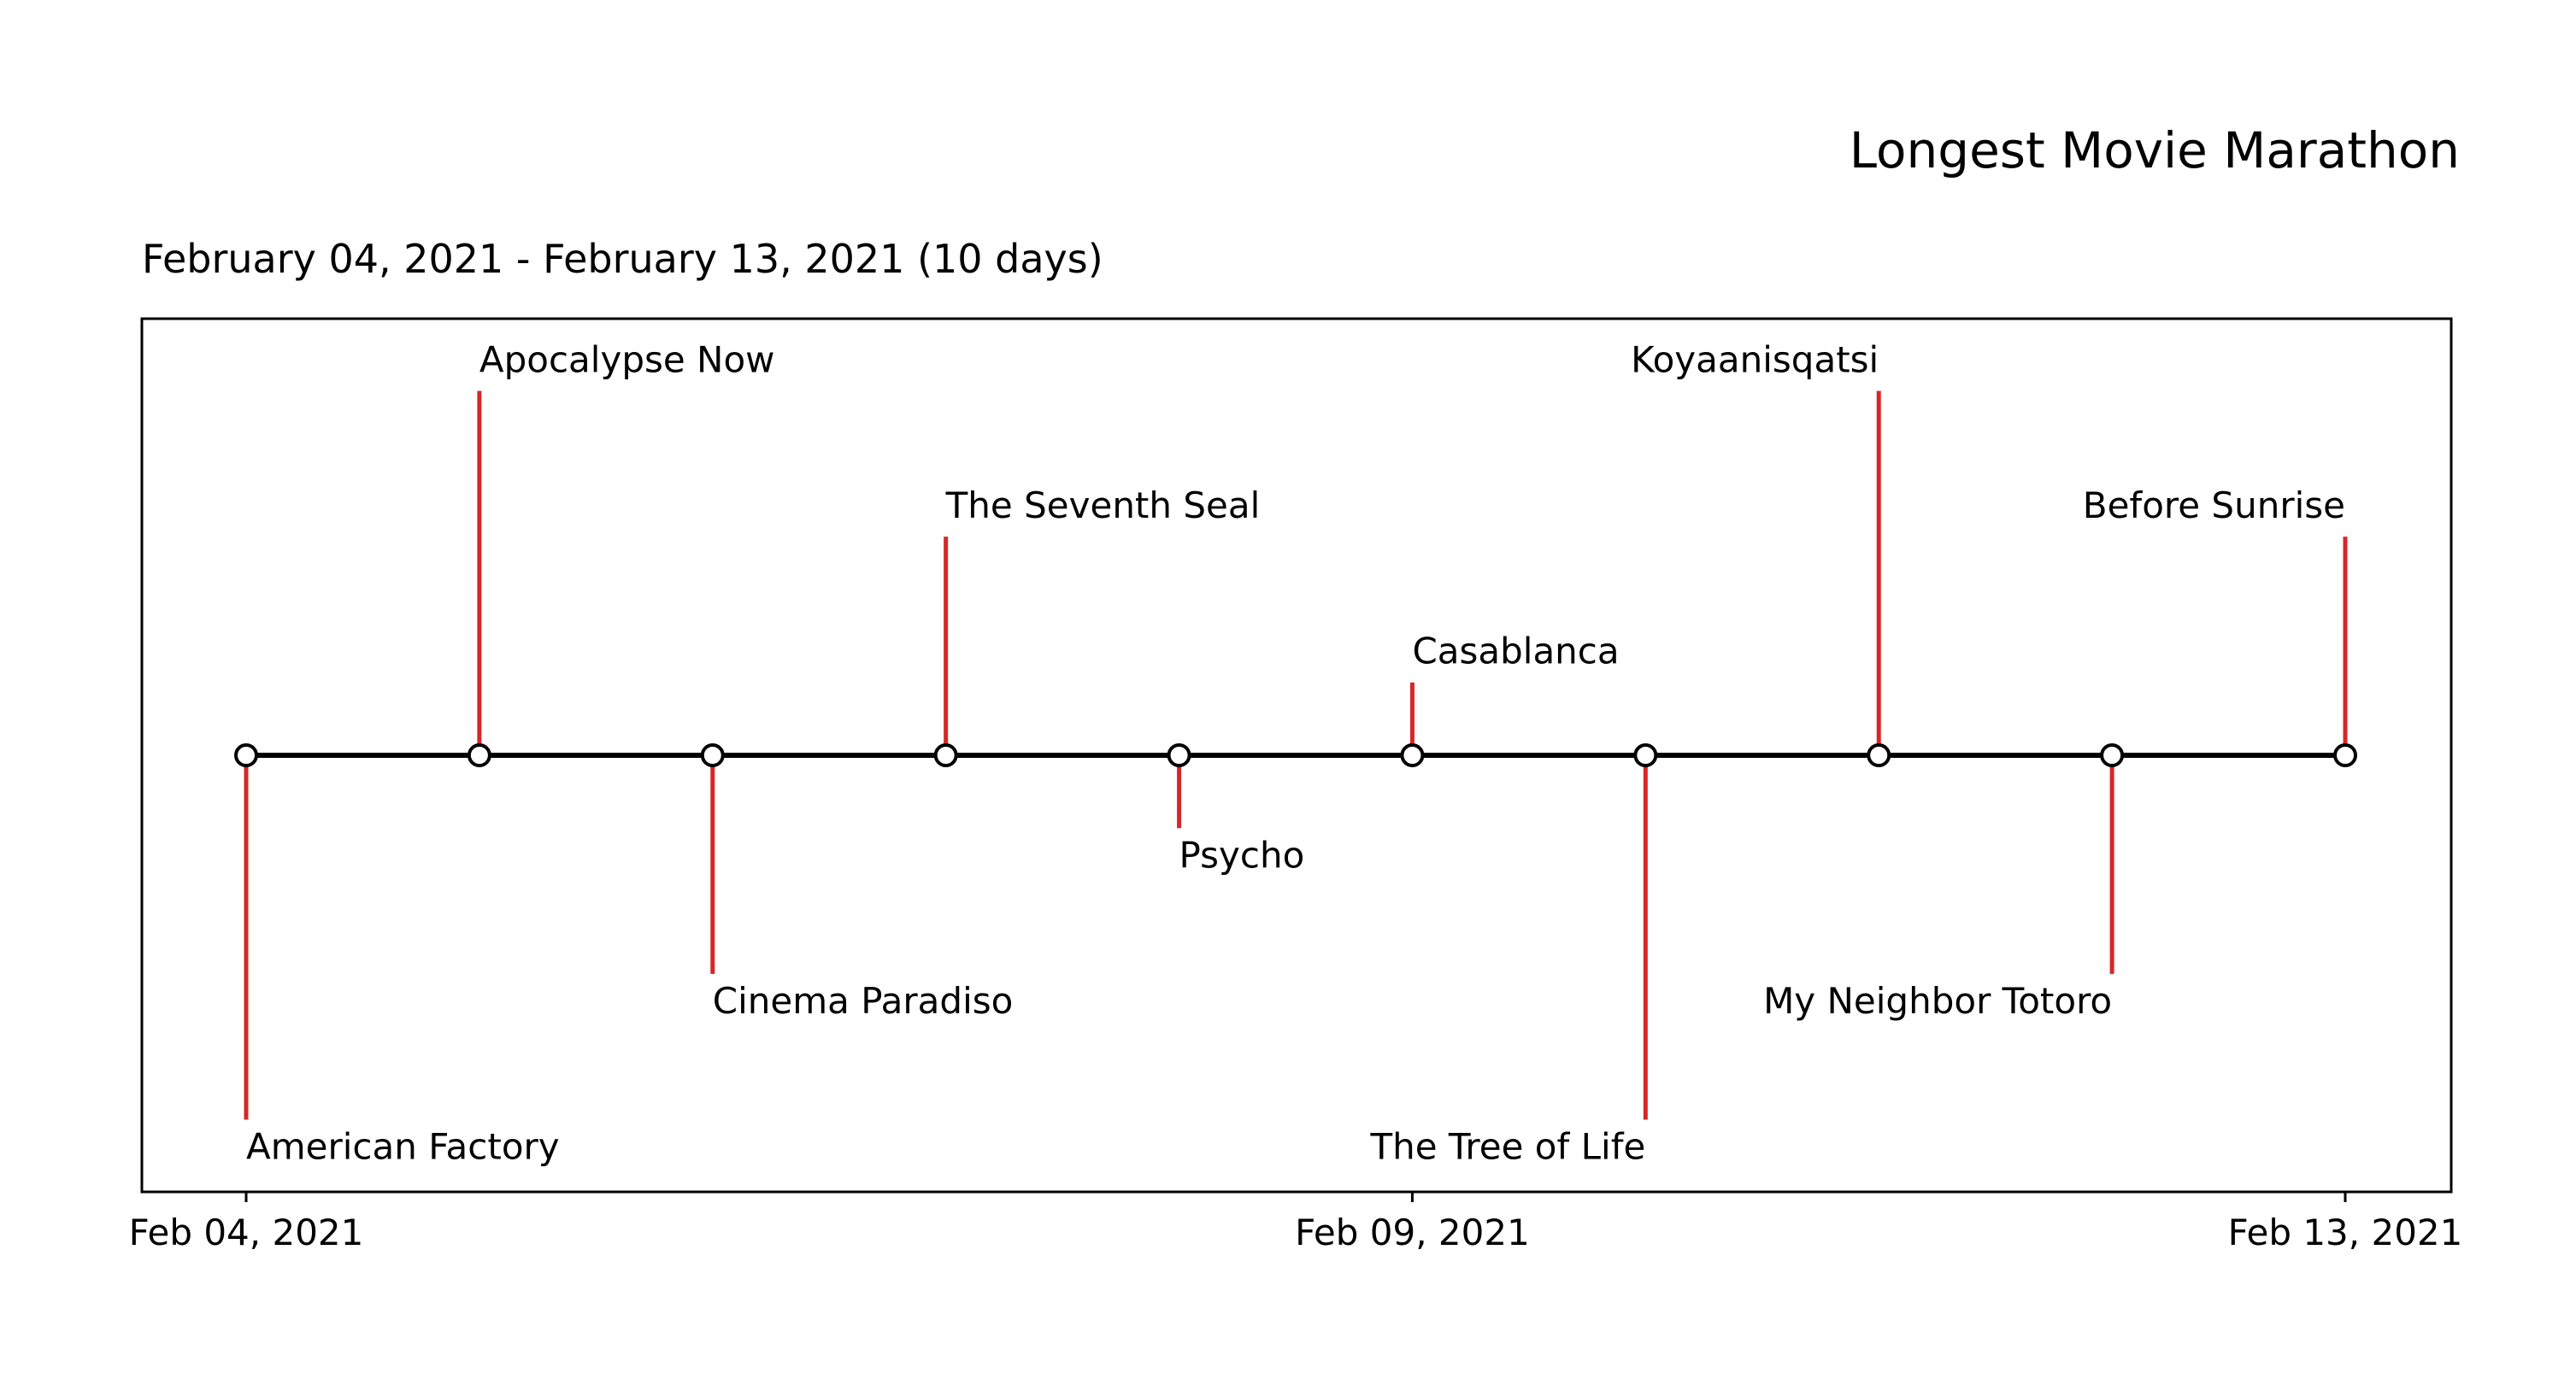 The width and height of the screenshot is (2576, 1373). I want to click on event-label-apocalypse-now: Apocalypse Now, so click(627, 360).